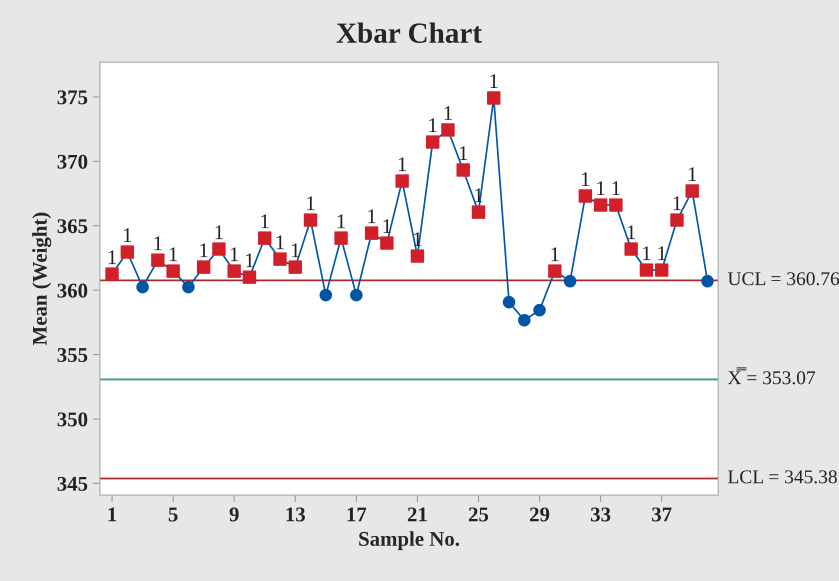  What do you see at coordinates (73, 226) in the screenshot?
I see `y-tick-label: 365` at bounding box center [73, 226].